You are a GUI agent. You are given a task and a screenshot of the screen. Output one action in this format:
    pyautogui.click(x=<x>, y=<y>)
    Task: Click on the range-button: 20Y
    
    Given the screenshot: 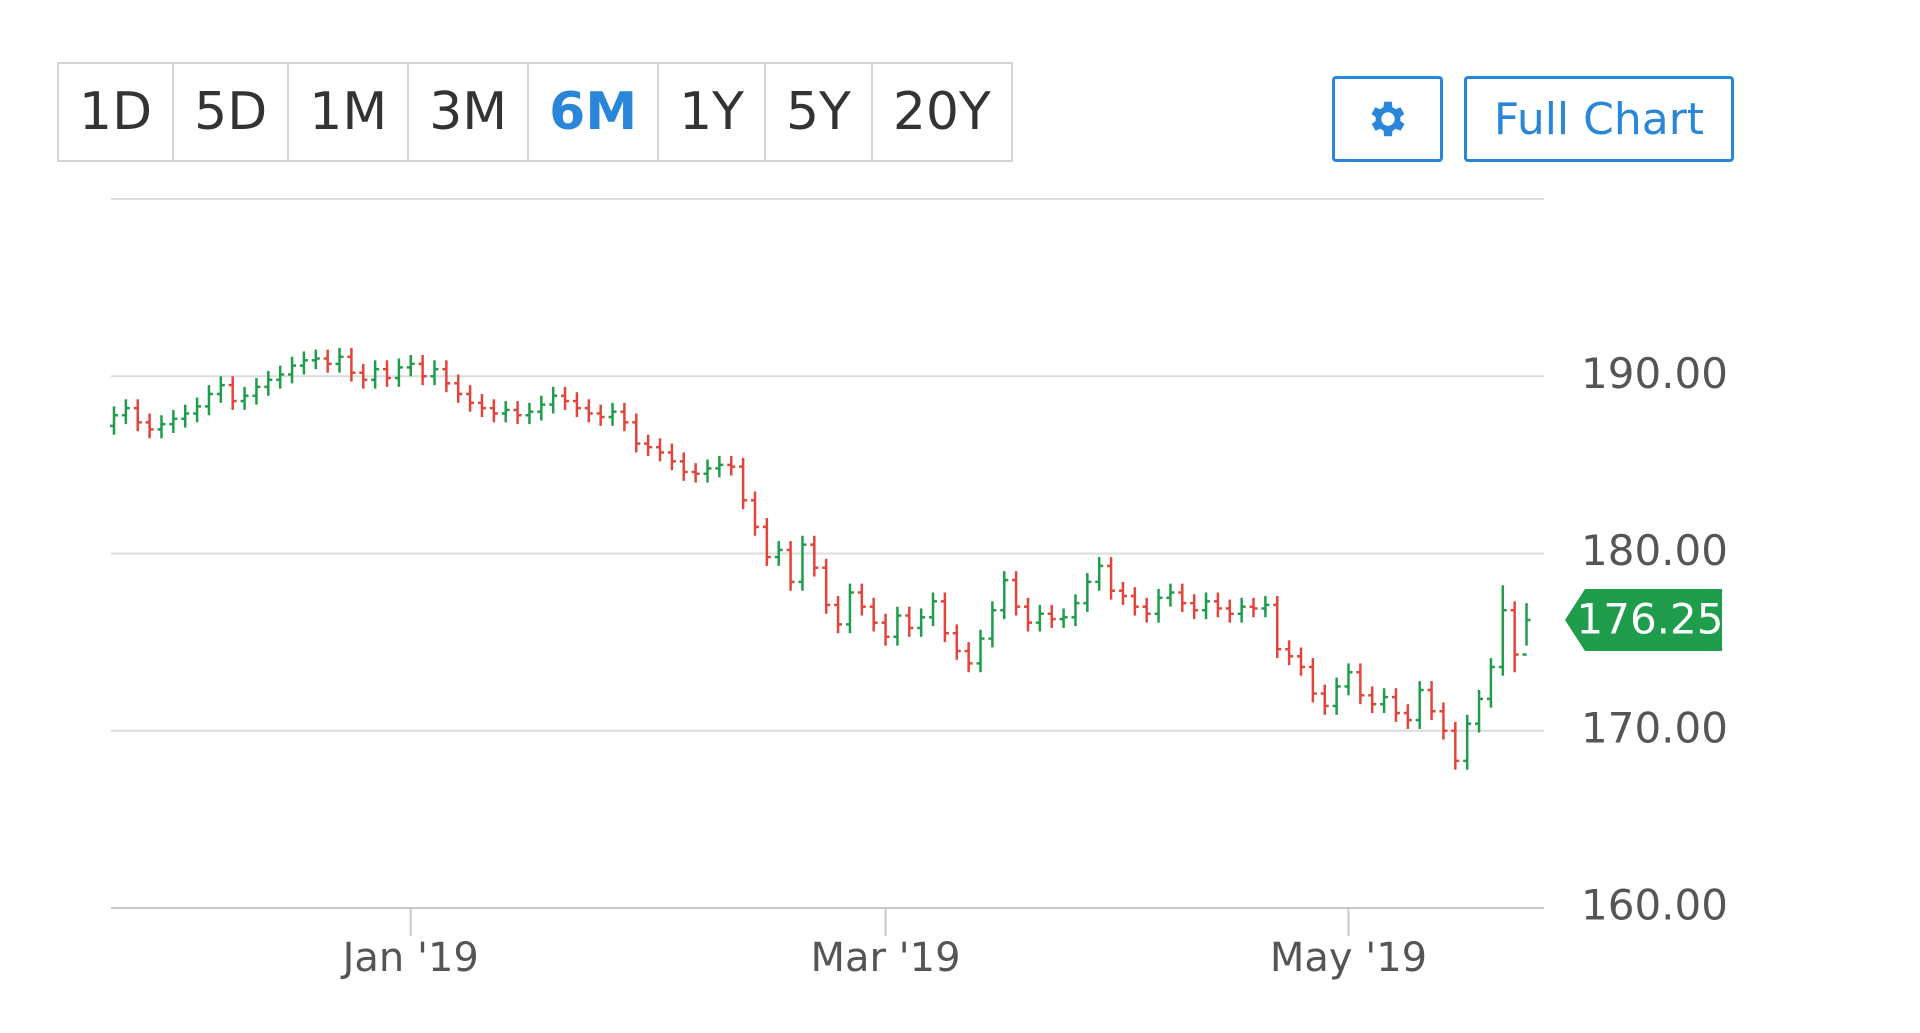 What is the action you would take?
    pyautogui.click(x=941, y=112)
    